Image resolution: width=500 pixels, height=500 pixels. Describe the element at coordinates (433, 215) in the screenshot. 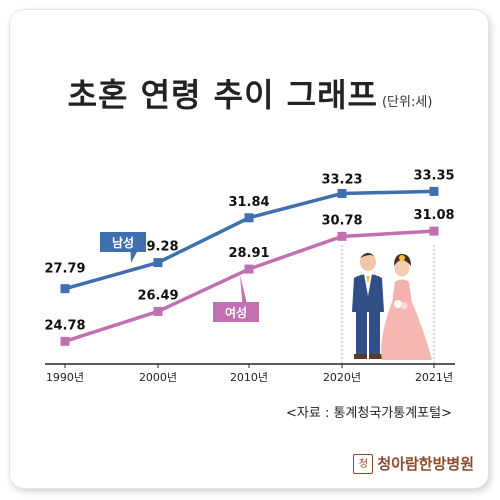

I see `data-label: 31.08` at that location.